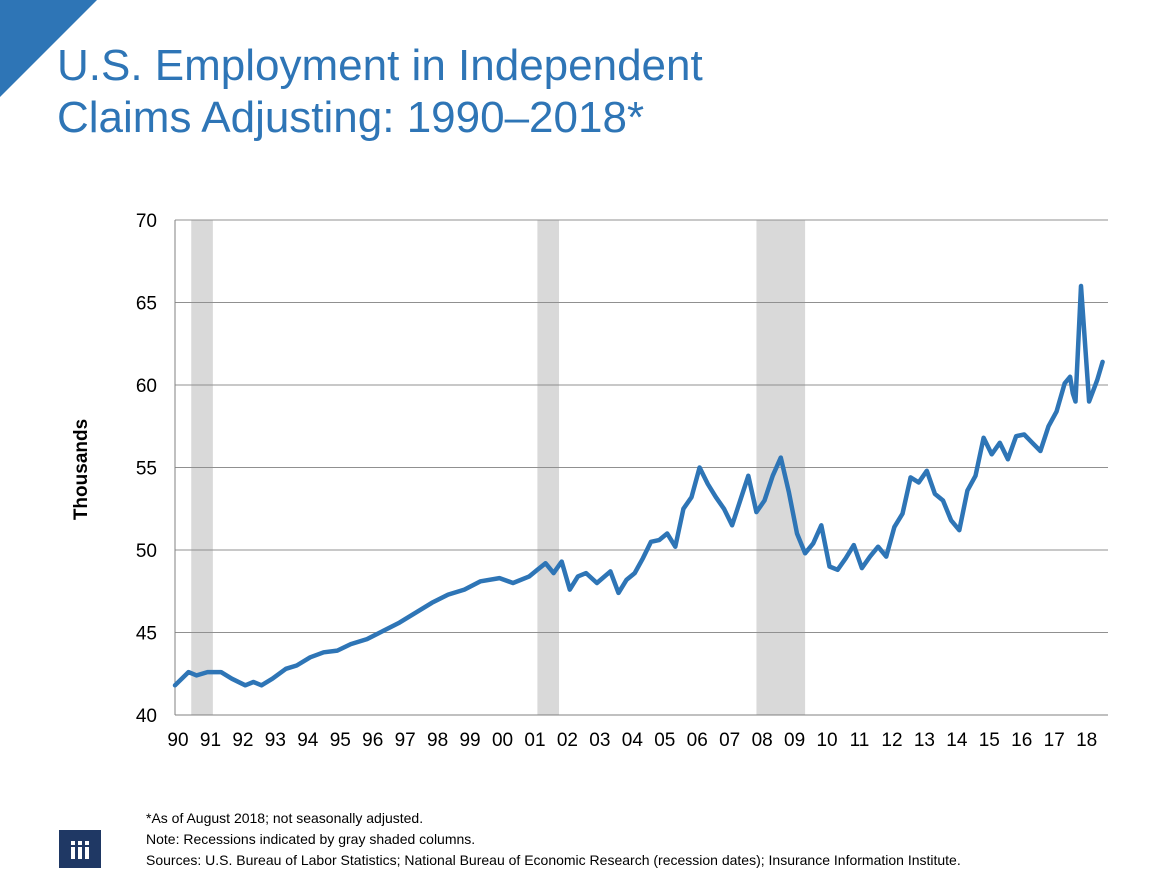 The width and height of the screenshot is (1153, 885). I want to click on x-tick-label-90: 90, so click(177, 740).